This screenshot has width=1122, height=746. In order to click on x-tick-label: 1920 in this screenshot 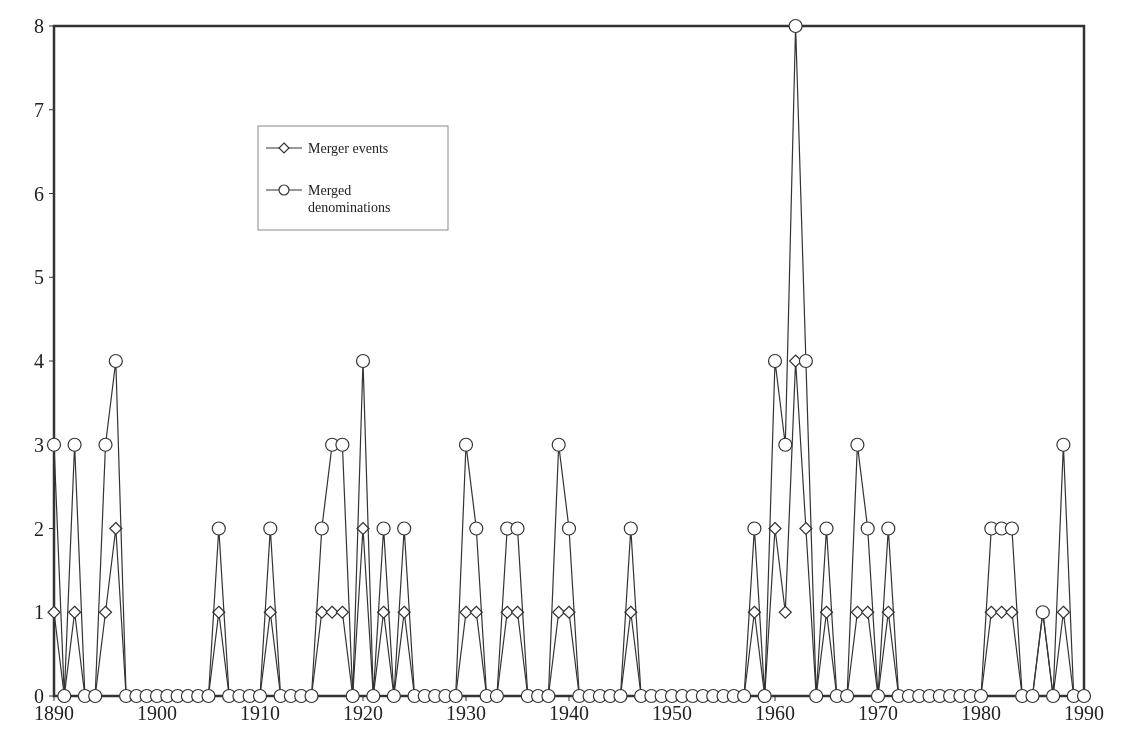, I will do `click(363, 713)`.